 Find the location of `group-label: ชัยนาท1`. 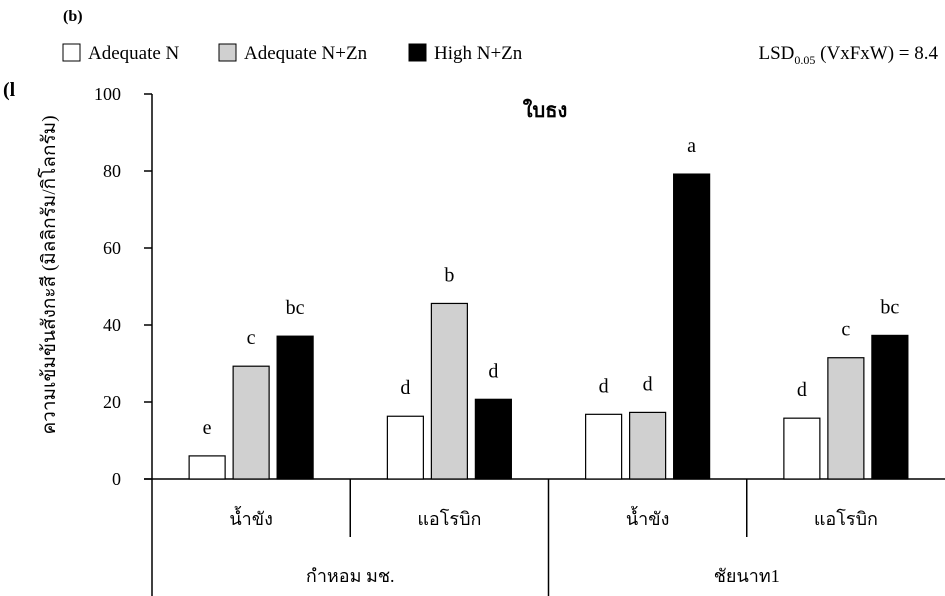

group-label: ชัยนาท1 is located at coordinates (747, 576).